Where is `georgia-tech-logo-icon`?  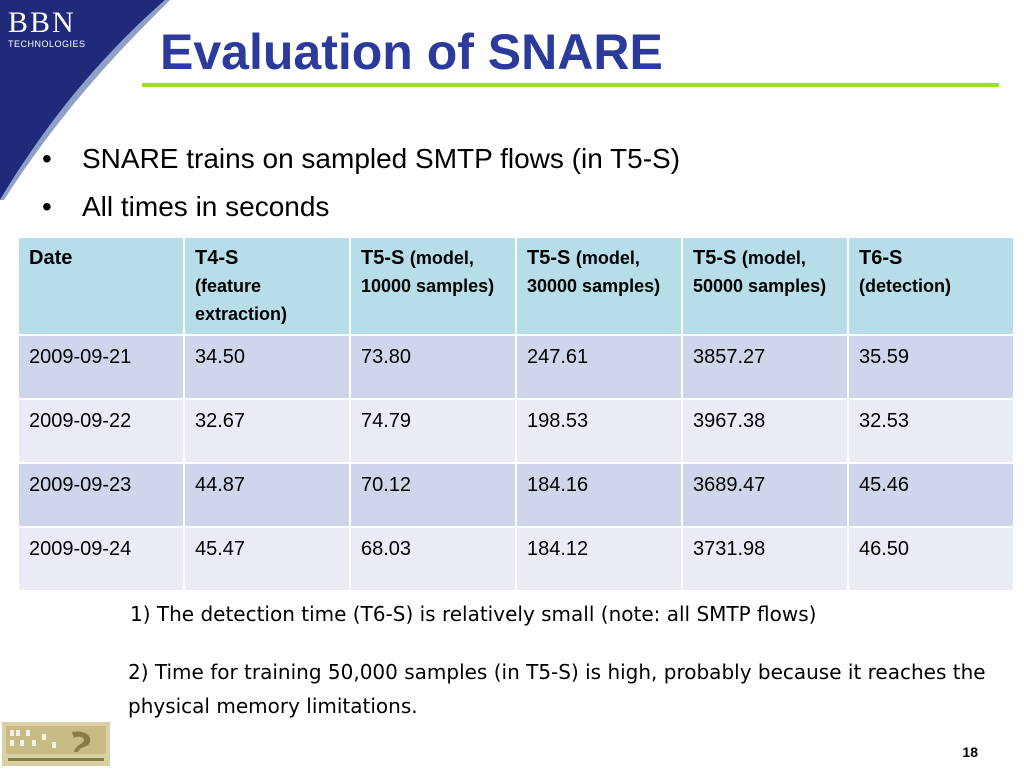 georgia-tech-logo-icon is located at coordinates (56, 744).